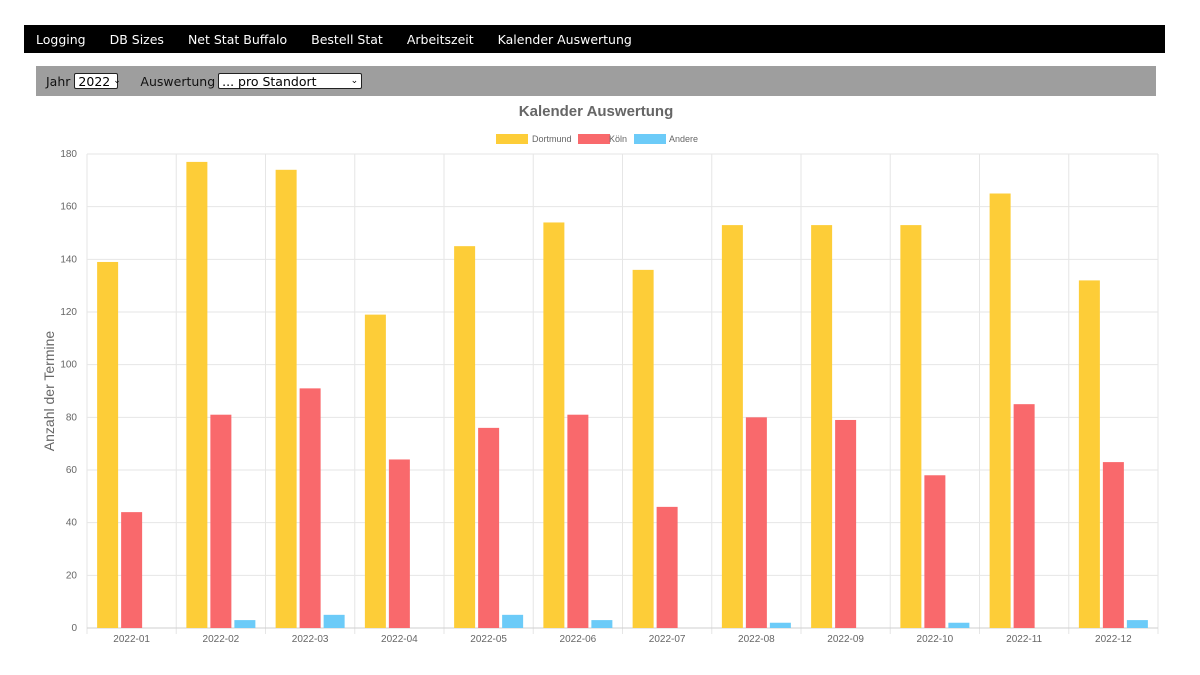 This screenshot has height=675, width=1200. I want to click on nav-kalender-auswertung: Kalender Auswertung, so click(564, 39).